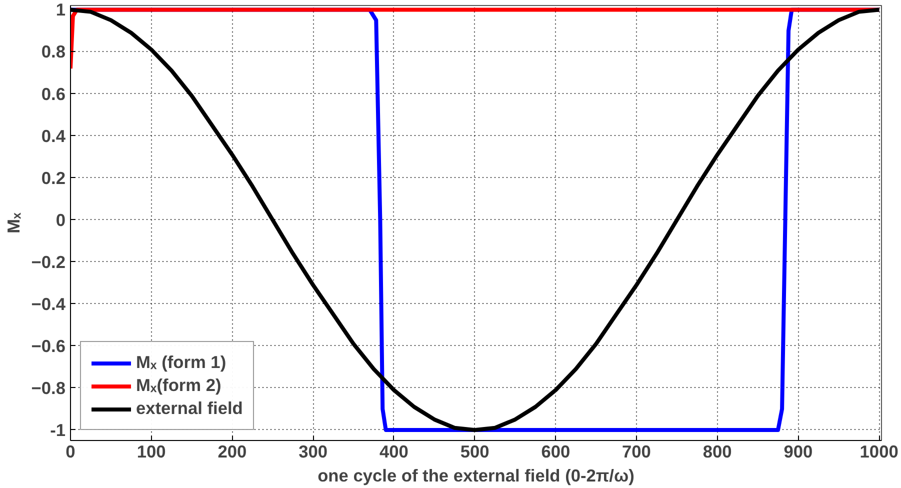 The image size is (901, 488). I want to click on x-tick-label: 600, so click(555, 452).